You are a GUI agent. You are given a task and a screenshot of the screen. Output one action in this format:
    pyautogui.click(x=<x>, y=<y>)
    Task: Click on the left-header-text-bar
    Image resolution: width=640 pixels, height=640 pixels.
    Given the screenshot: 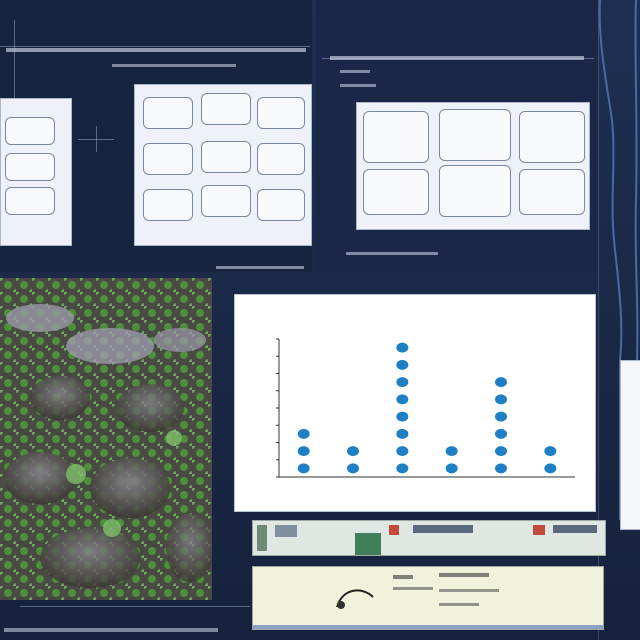 What is the action you would take?
    pyautogui.click(x=156, y=50)
    